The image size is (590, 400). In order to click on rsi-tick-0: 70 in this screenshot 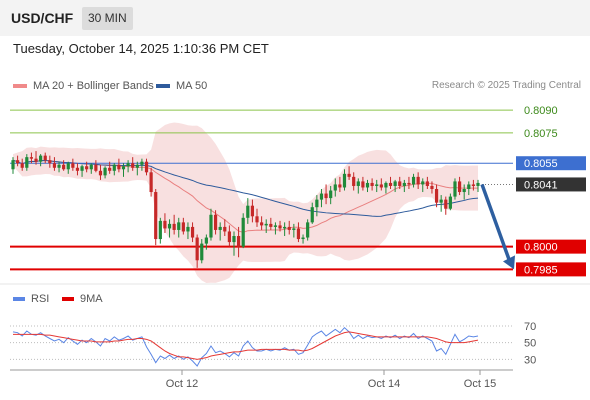, I will do `click(530, 327)`.